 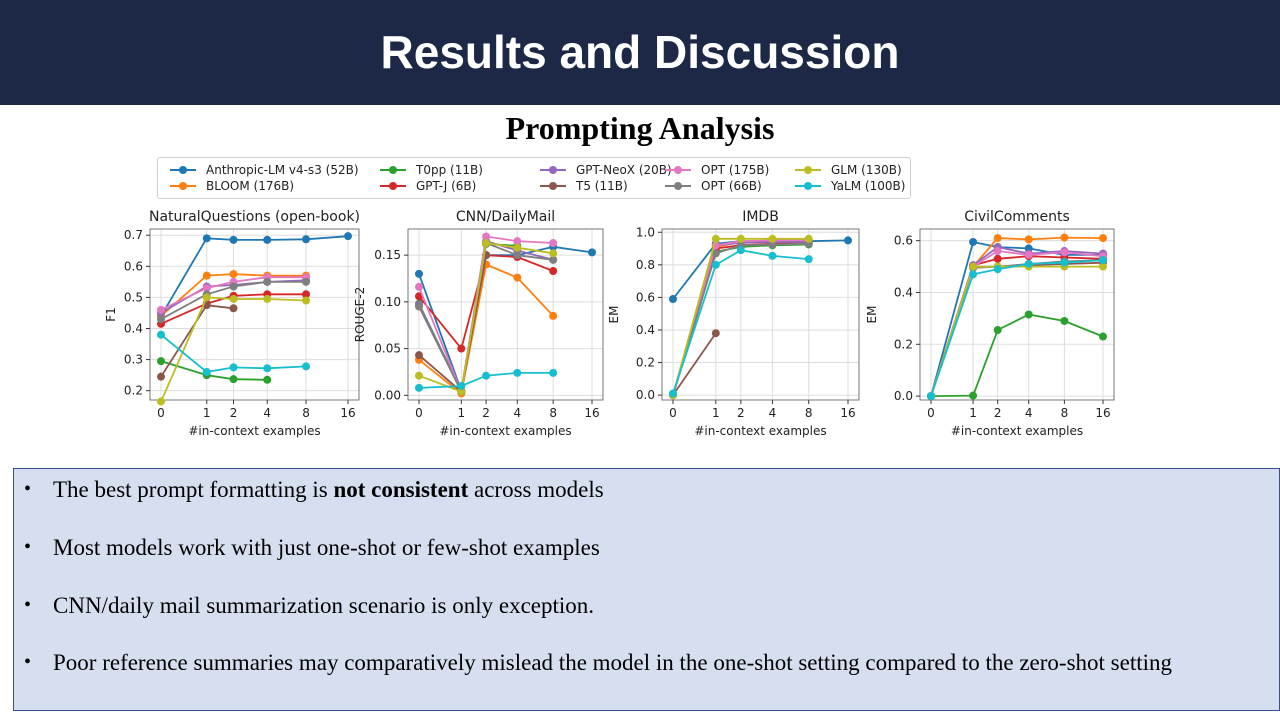 What do you see at coordinates (207, 413) in the screenshot?
I see `x-tick-label: 1` at bounding box center [207, 413].